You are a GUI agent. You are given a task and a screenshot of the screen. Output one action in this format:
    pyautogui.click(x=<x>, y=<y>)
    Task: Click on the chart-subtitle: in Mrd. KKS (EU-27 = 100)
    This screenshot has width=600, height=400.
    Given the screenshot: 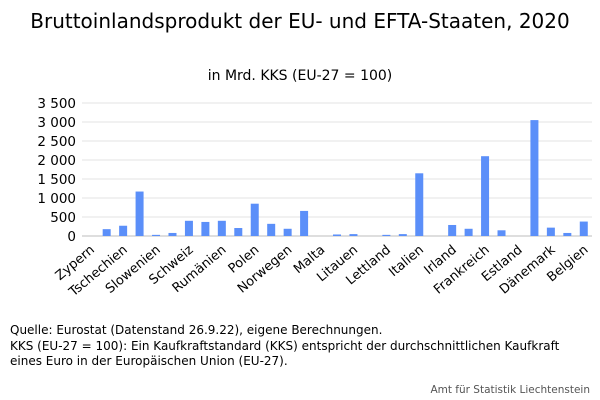 What is the action you would take?
    pyautogui.click(x=300, y=76)
    